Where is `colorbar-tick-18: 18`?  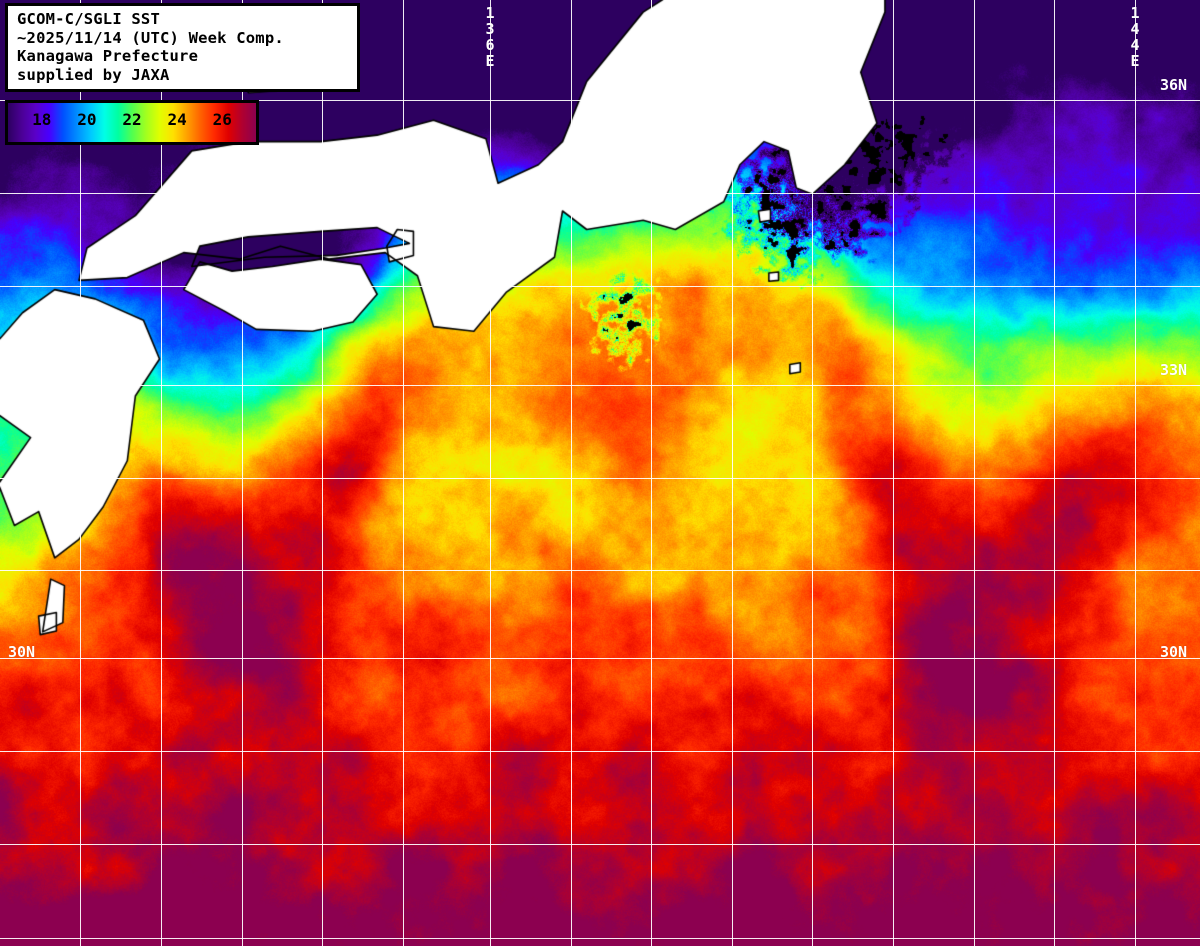
colorbar-tick-18: 18 is located at coordinates (42, 119).